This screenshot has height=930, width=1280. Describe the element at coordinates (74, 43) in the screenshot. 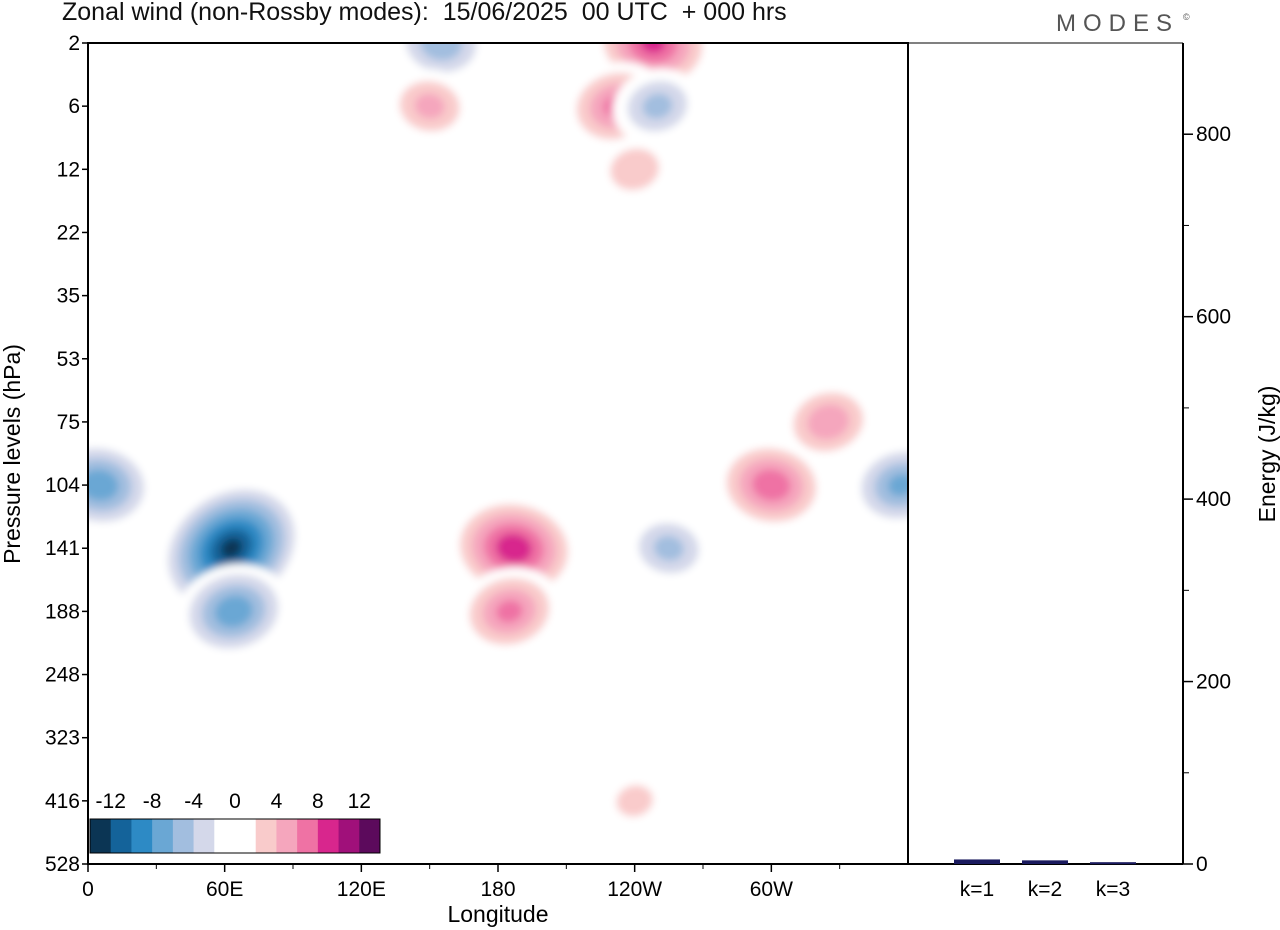

I see `y-tick-label: 2` at that location.